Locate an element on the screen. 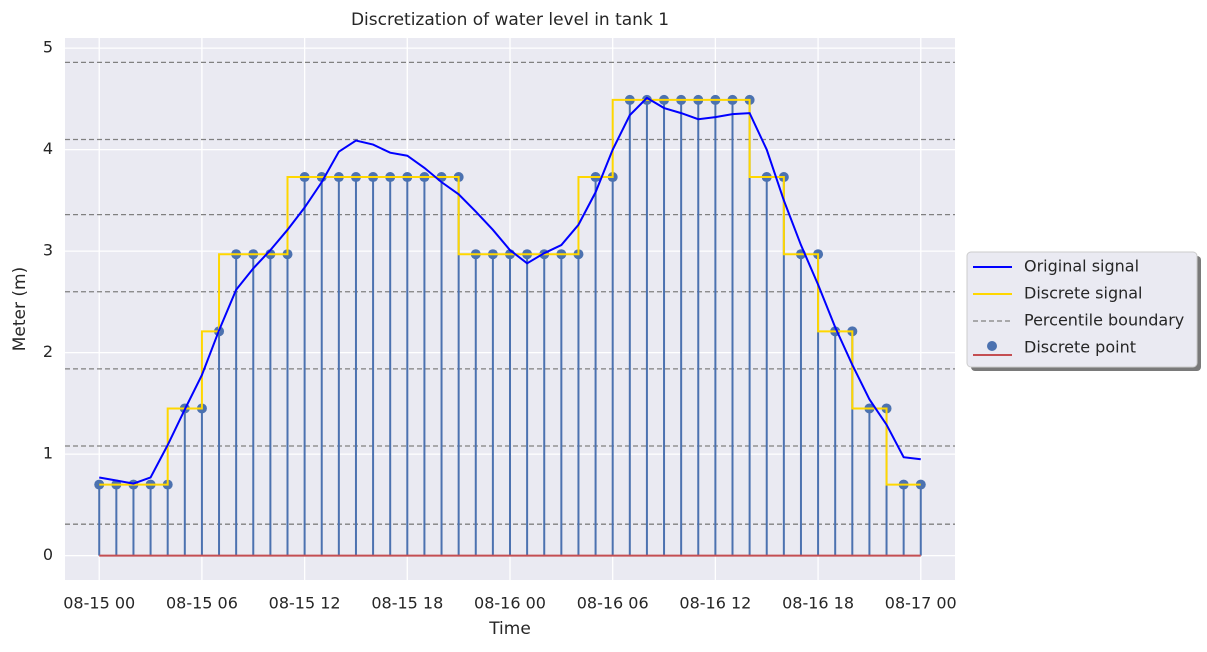 Image resolution: width=1207 pixels, height=652 pixels. legend-swatch is located at coordinates (992, 346).